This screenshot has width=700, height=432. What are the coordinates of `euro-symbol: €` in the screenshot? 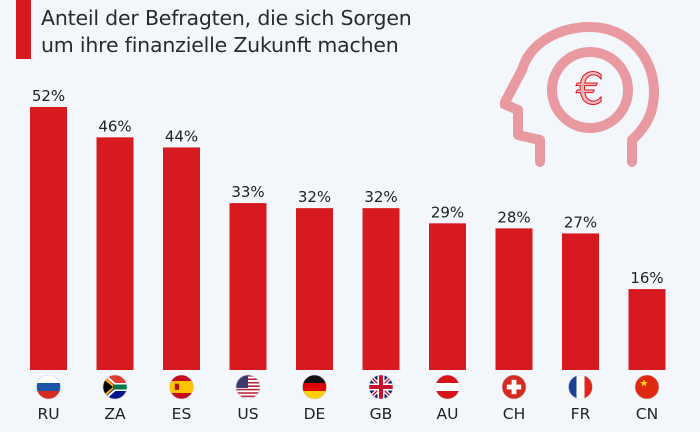 It's located at (590, 89).